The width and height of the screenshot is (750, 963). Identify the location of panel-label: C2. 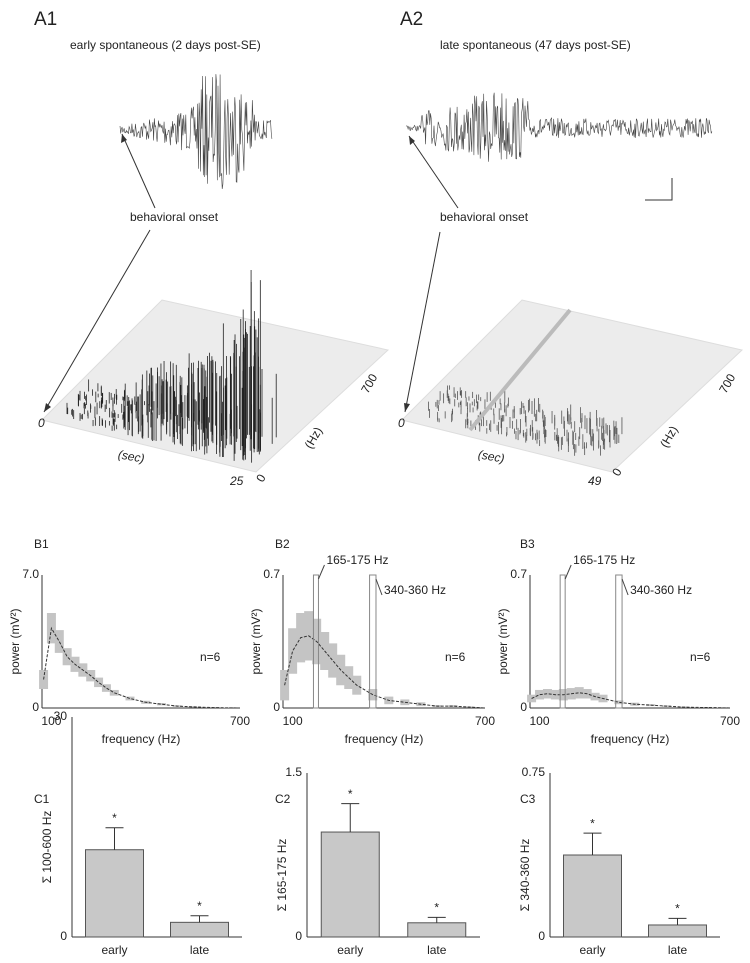
(283, 799).